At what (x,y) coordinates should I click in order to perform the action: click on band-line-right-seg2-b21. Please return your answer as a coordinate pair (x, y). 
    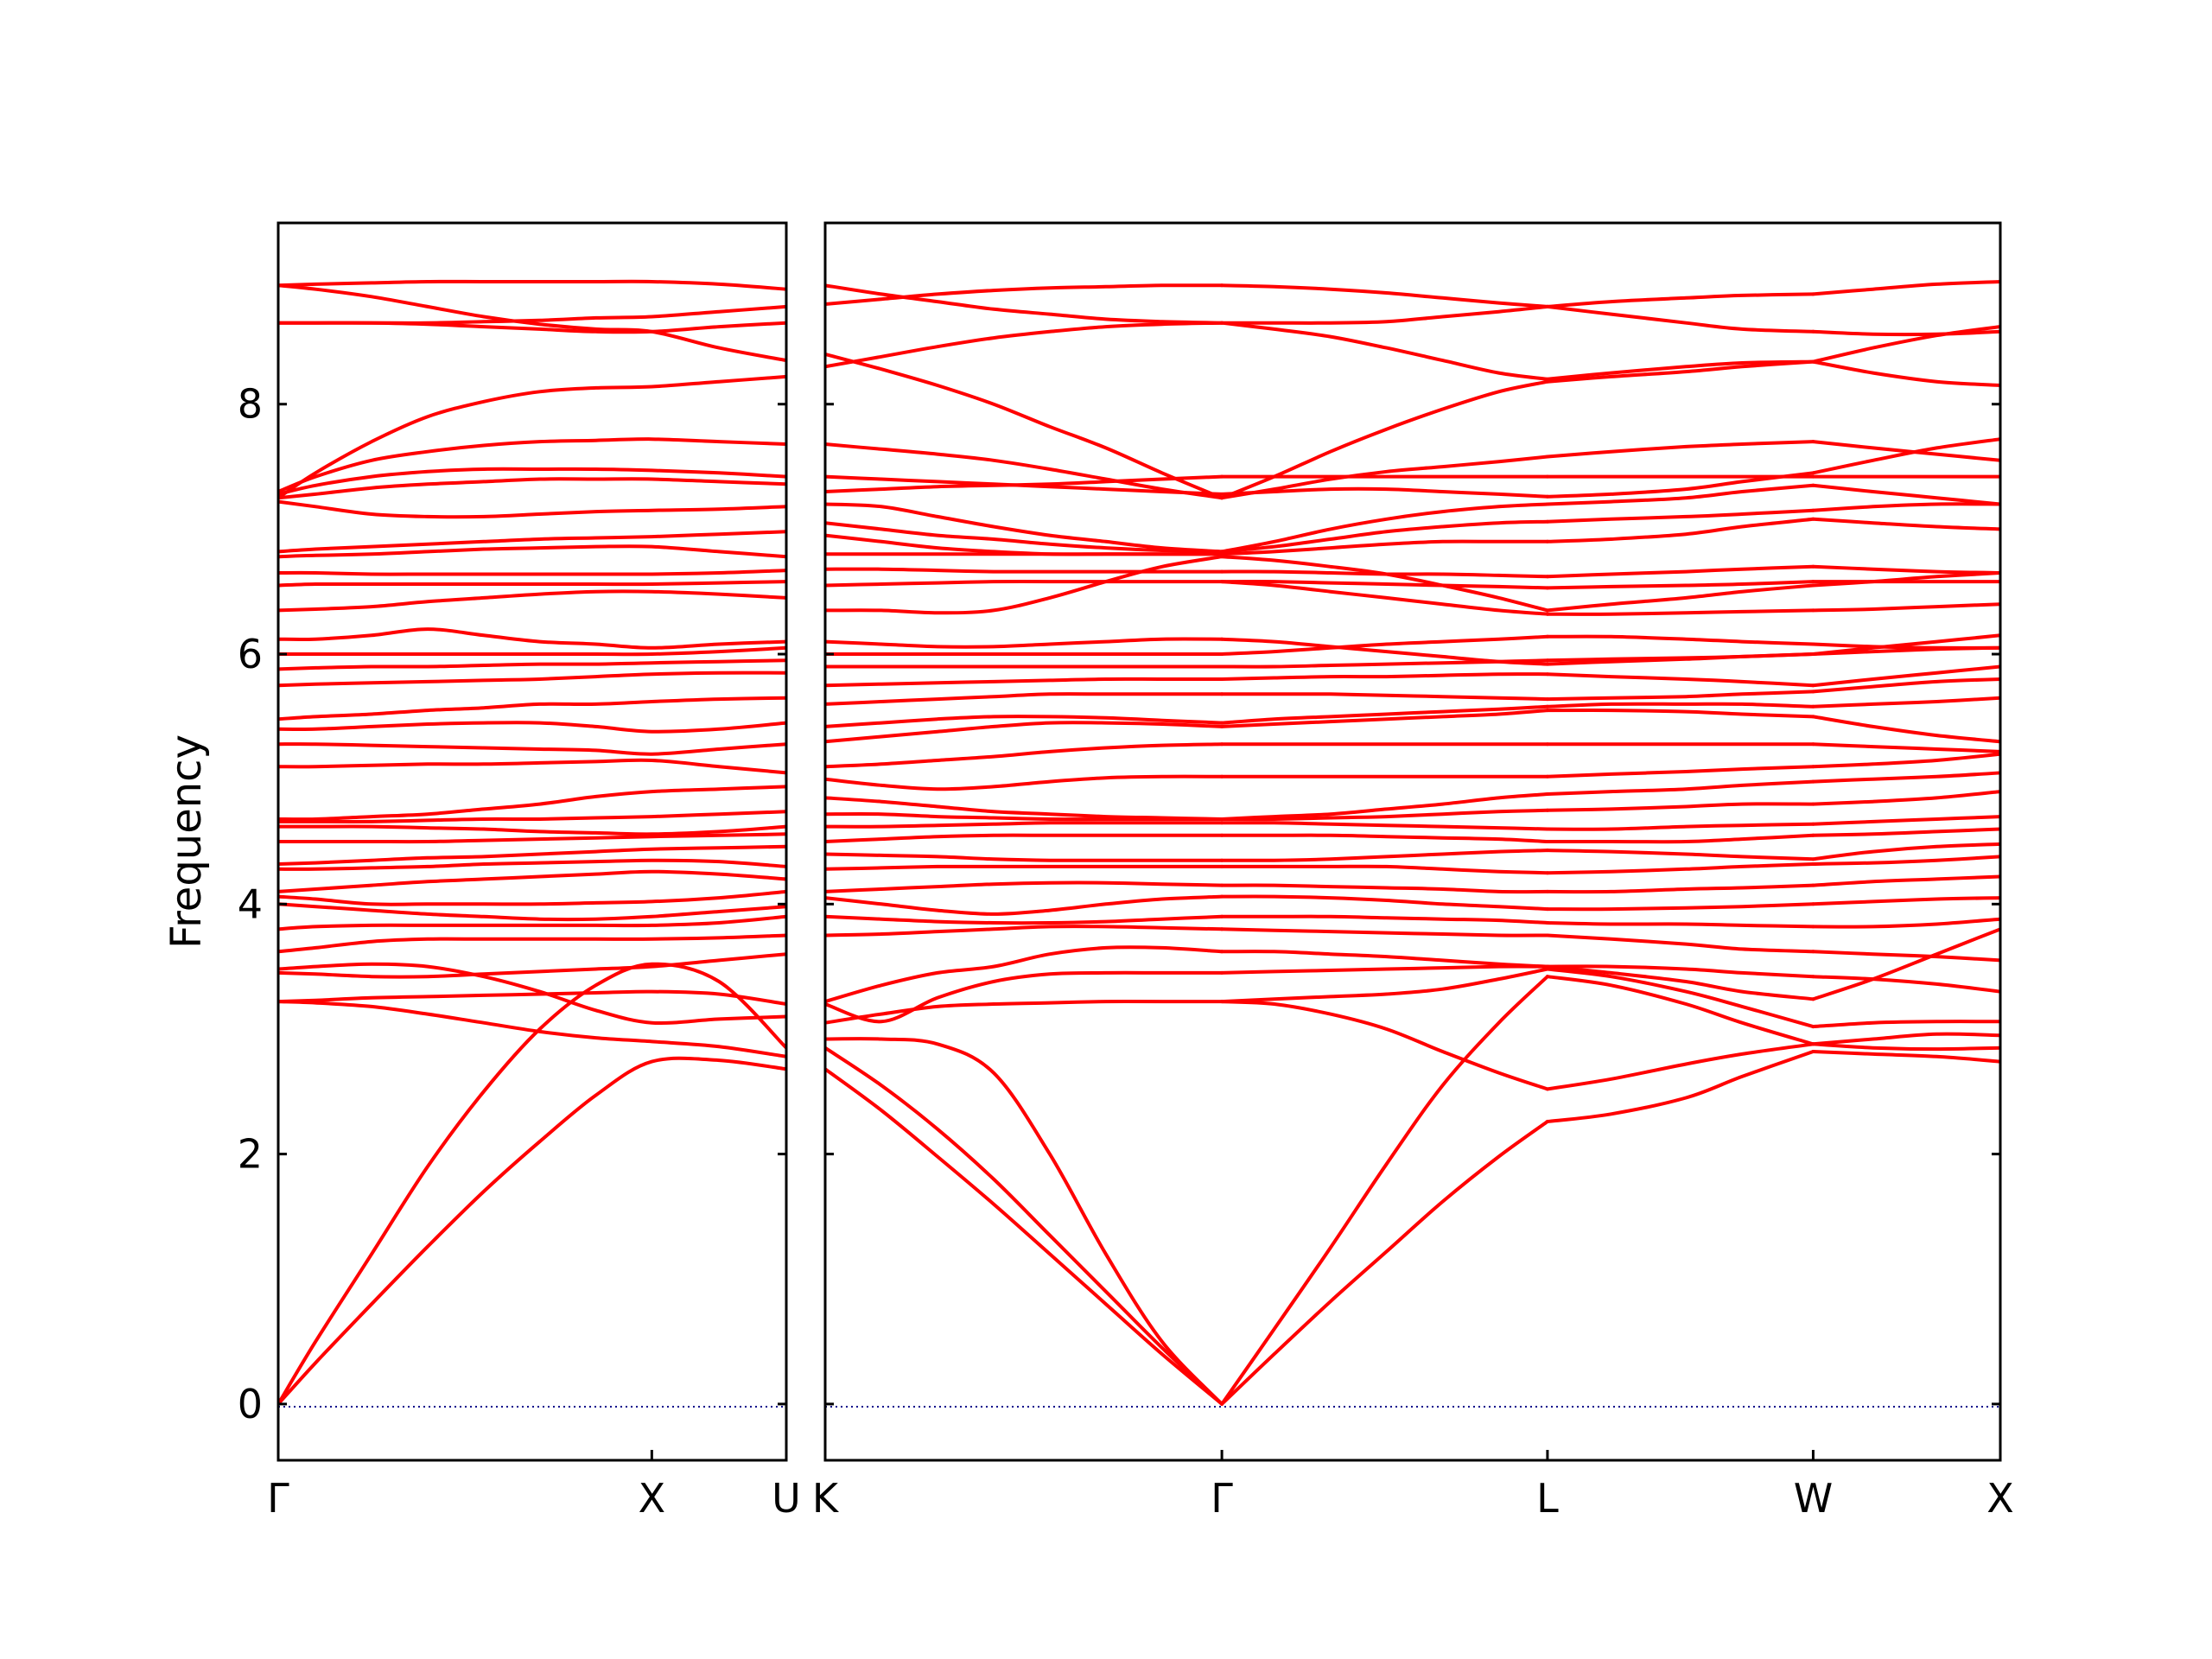
    Looking at the image, I should click on (1680, 680).